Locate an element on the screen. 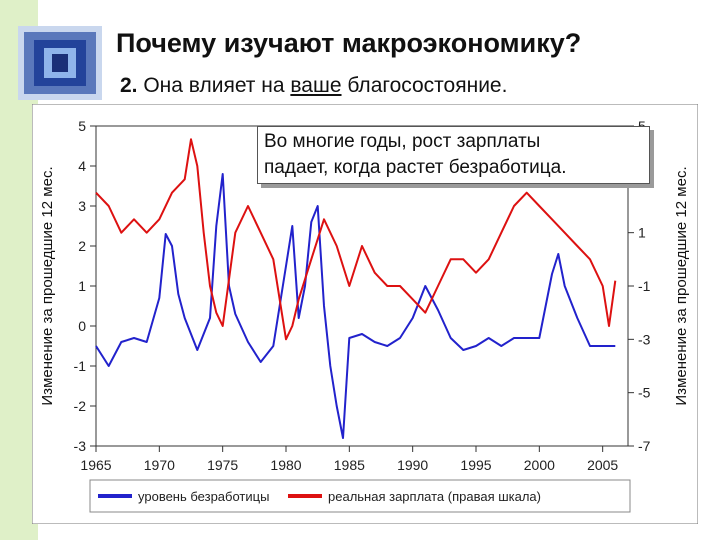 Image resolution: width=720 pixels, height=540 pixels. y2-tick-label: -7 is located at coordinates (644, 446).